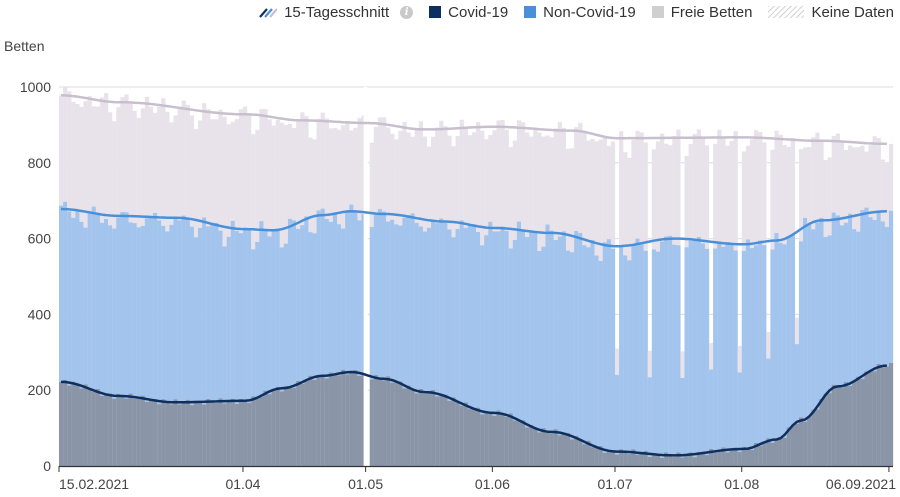 The width and height of the screenshot is (900, 497). I want to click on covid-swatch, so click(435, 12).